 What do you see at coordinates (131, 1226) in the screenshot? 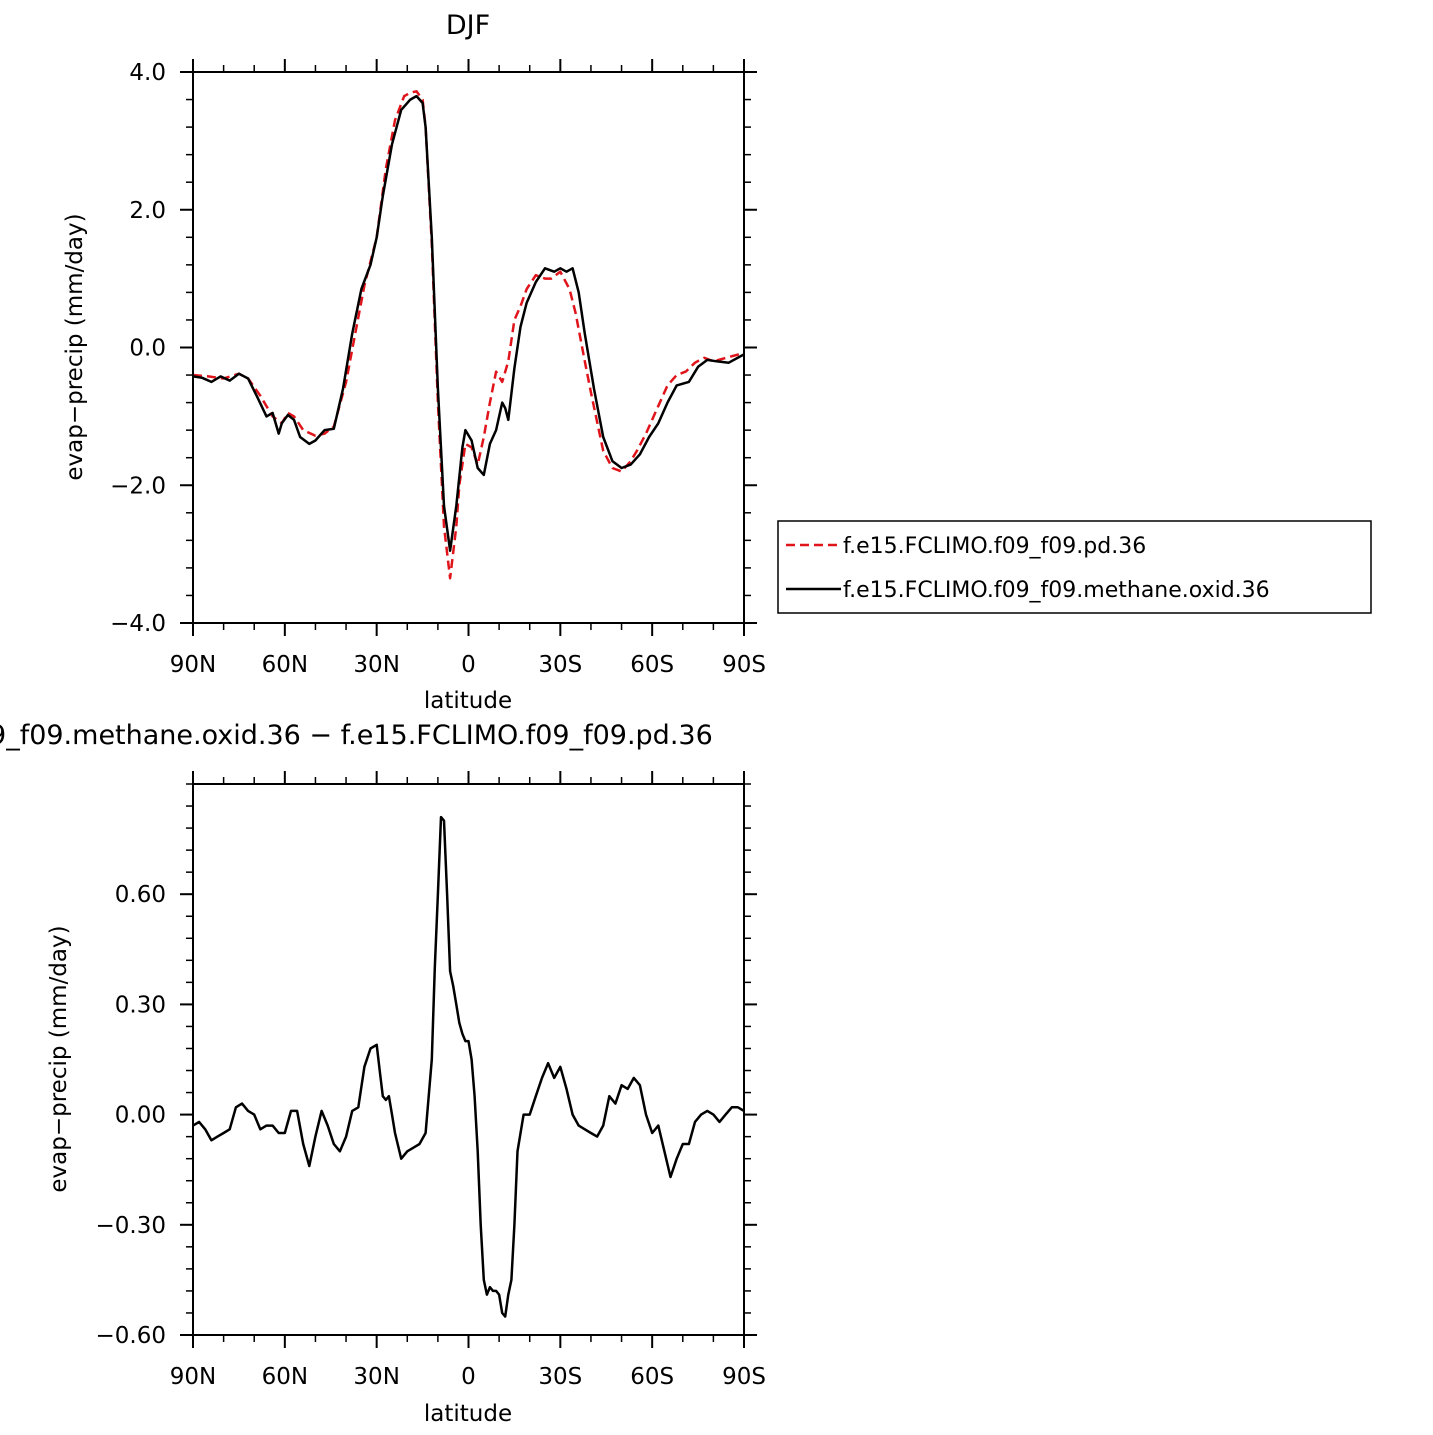
I see `y-tick-label: −0.30` at bounding box center [131, 1226].